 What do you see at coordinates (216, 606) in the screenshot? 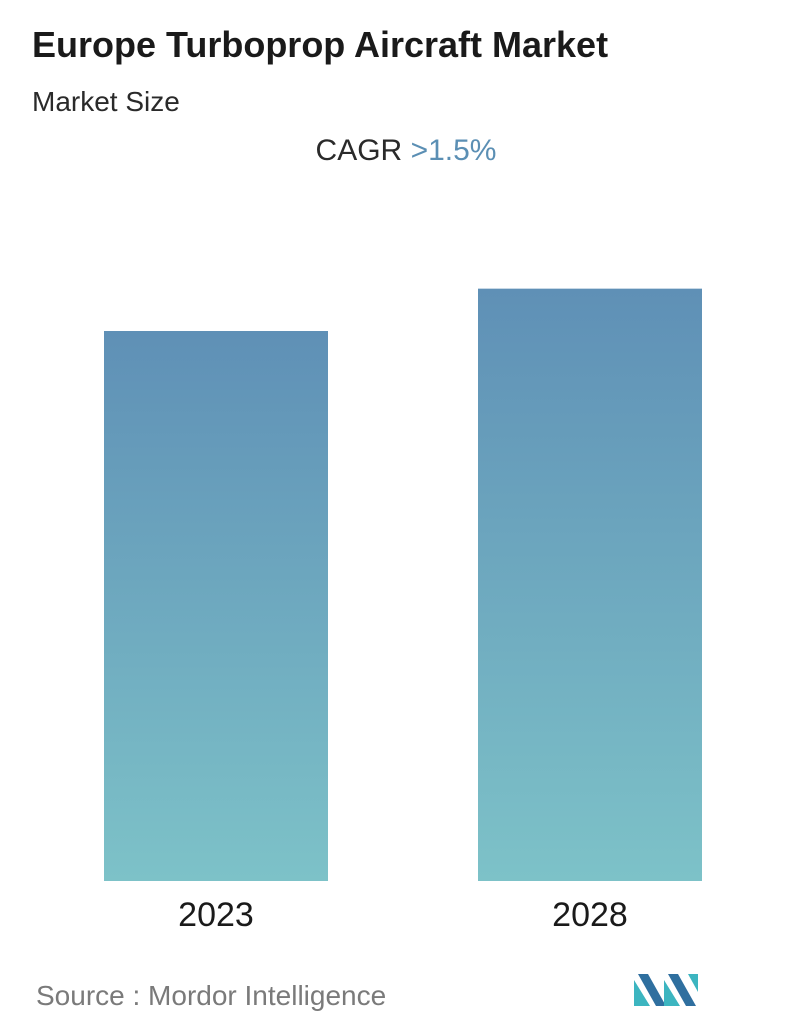
I see `bar-2023` at bounding box center [216, 606].